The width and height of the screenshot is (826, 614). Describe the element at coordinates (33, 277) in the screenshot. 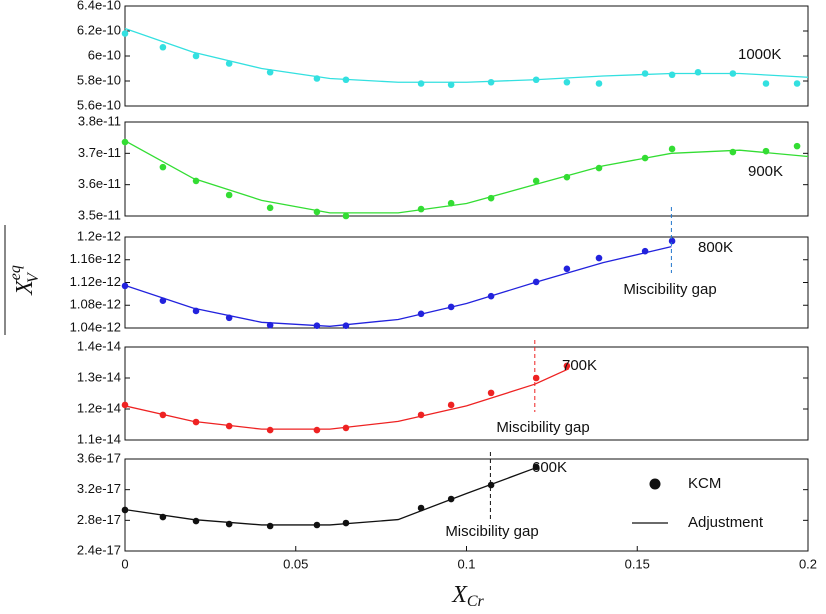

I see `y-label-sub: V` at that location.